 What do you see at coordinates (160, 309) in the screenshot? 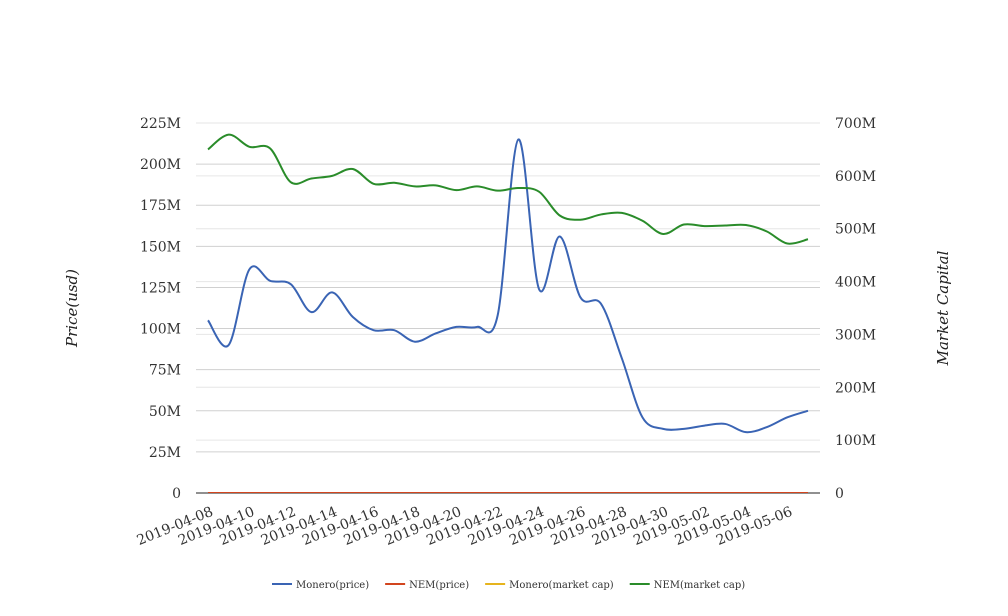
I see `left-y-axis-ticks: 0 25M 50M 75M 100M 125M 150M 175M 200M 225M` at bounding box center [160, 309].